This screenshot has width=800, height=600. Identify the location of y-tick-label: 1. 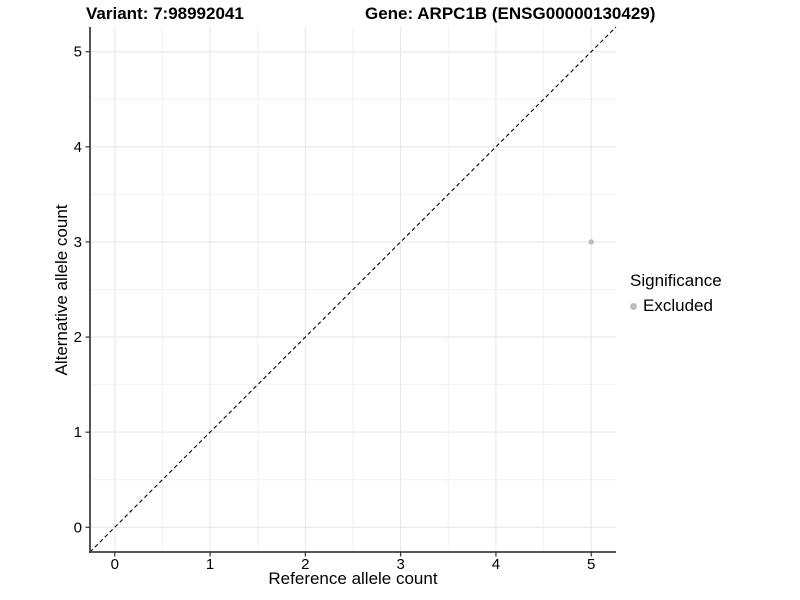
(78, 432).